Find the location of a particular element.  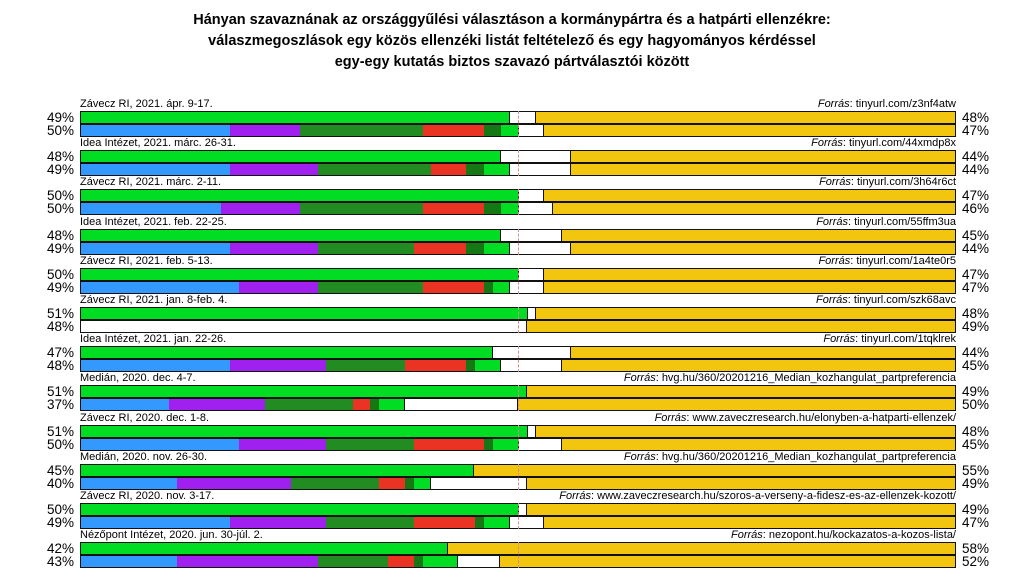

trad-opposition-pct-label: 49% is located at coordinates (60, 248).